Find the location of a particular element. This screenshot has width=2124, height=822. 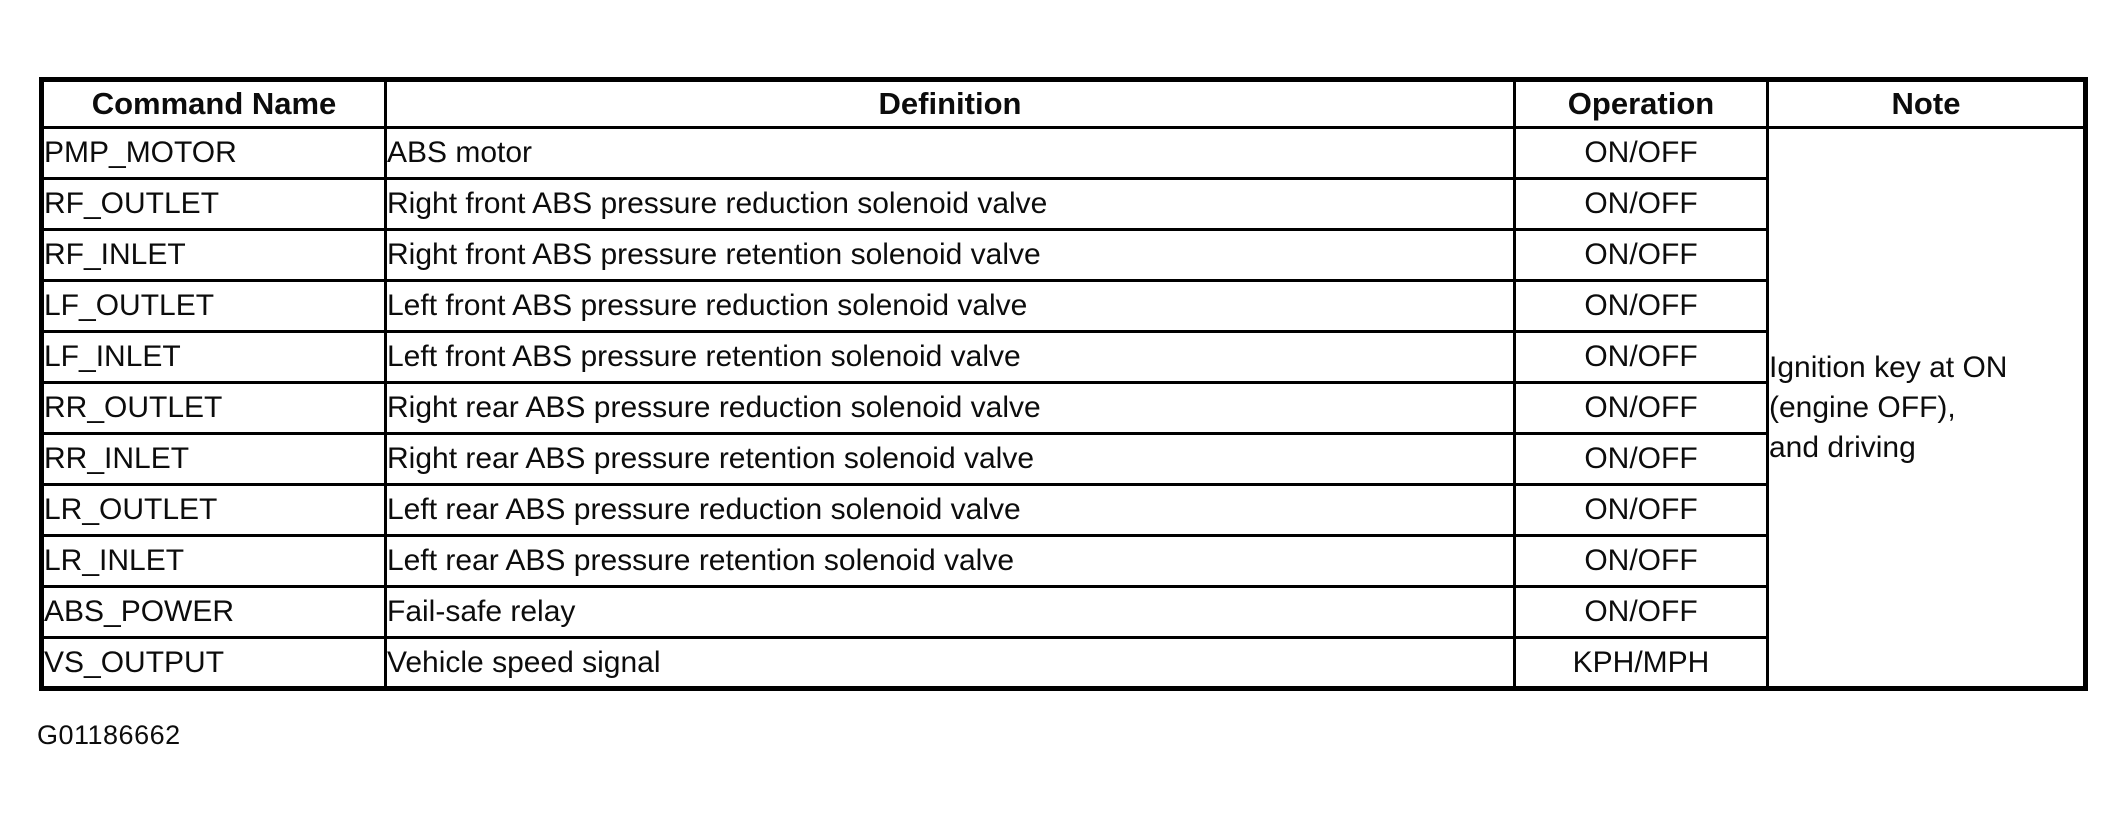

definition-cell: ABS motor is located at coordinates (950, 153).